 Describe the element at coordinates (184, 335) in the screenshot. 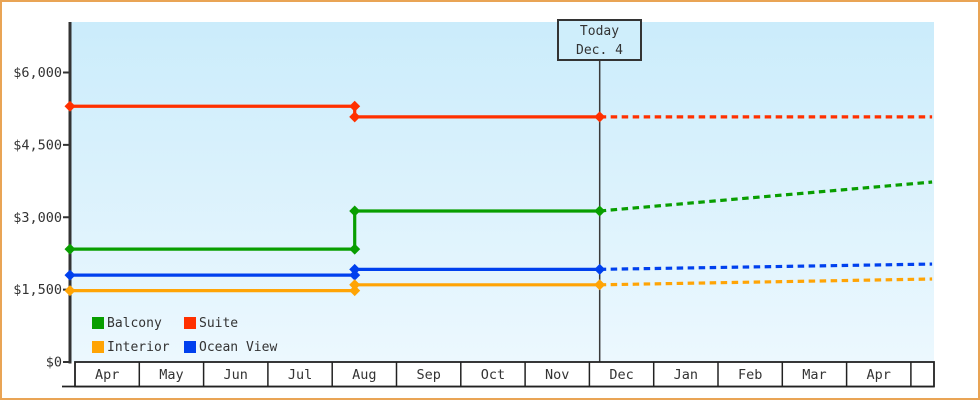

I see `chart-legend: Balcony Suite Interior Ocean View` at that location.